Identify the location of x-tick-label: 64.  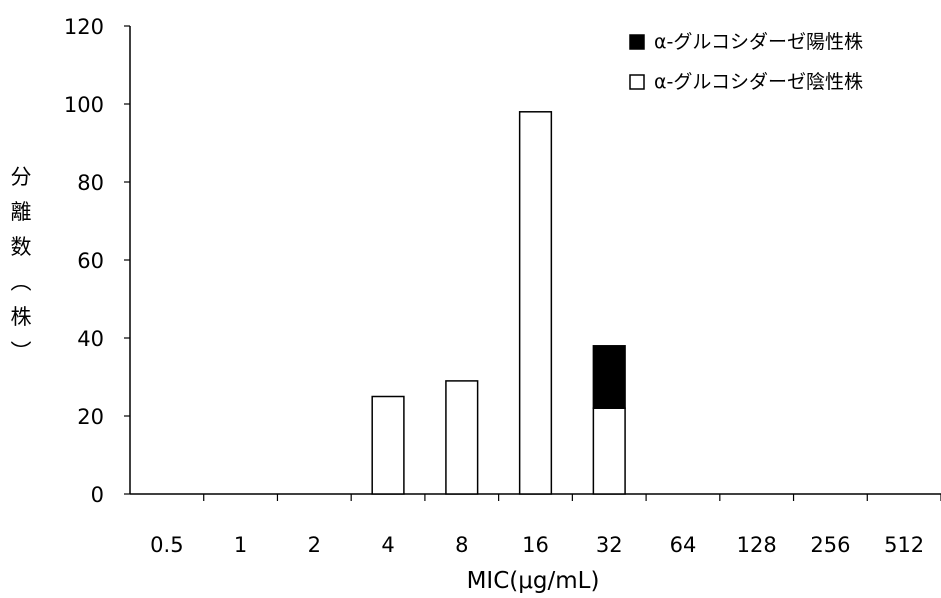
(683, 545).